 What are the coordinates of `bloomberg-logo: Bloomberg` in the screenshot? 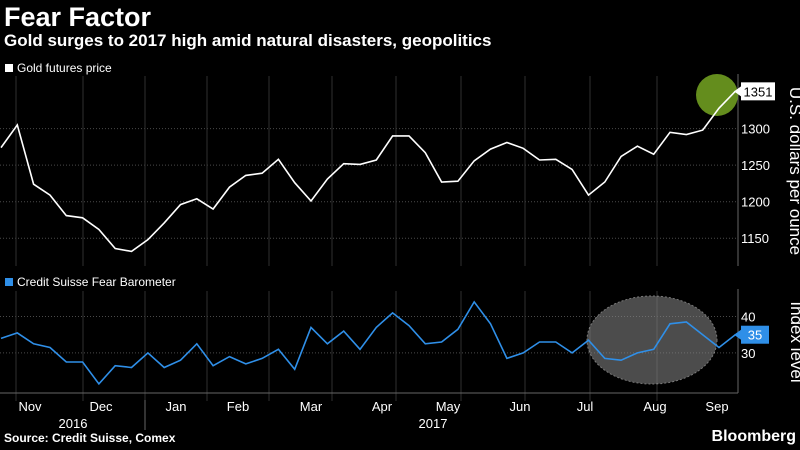 It's located at (753, 436).